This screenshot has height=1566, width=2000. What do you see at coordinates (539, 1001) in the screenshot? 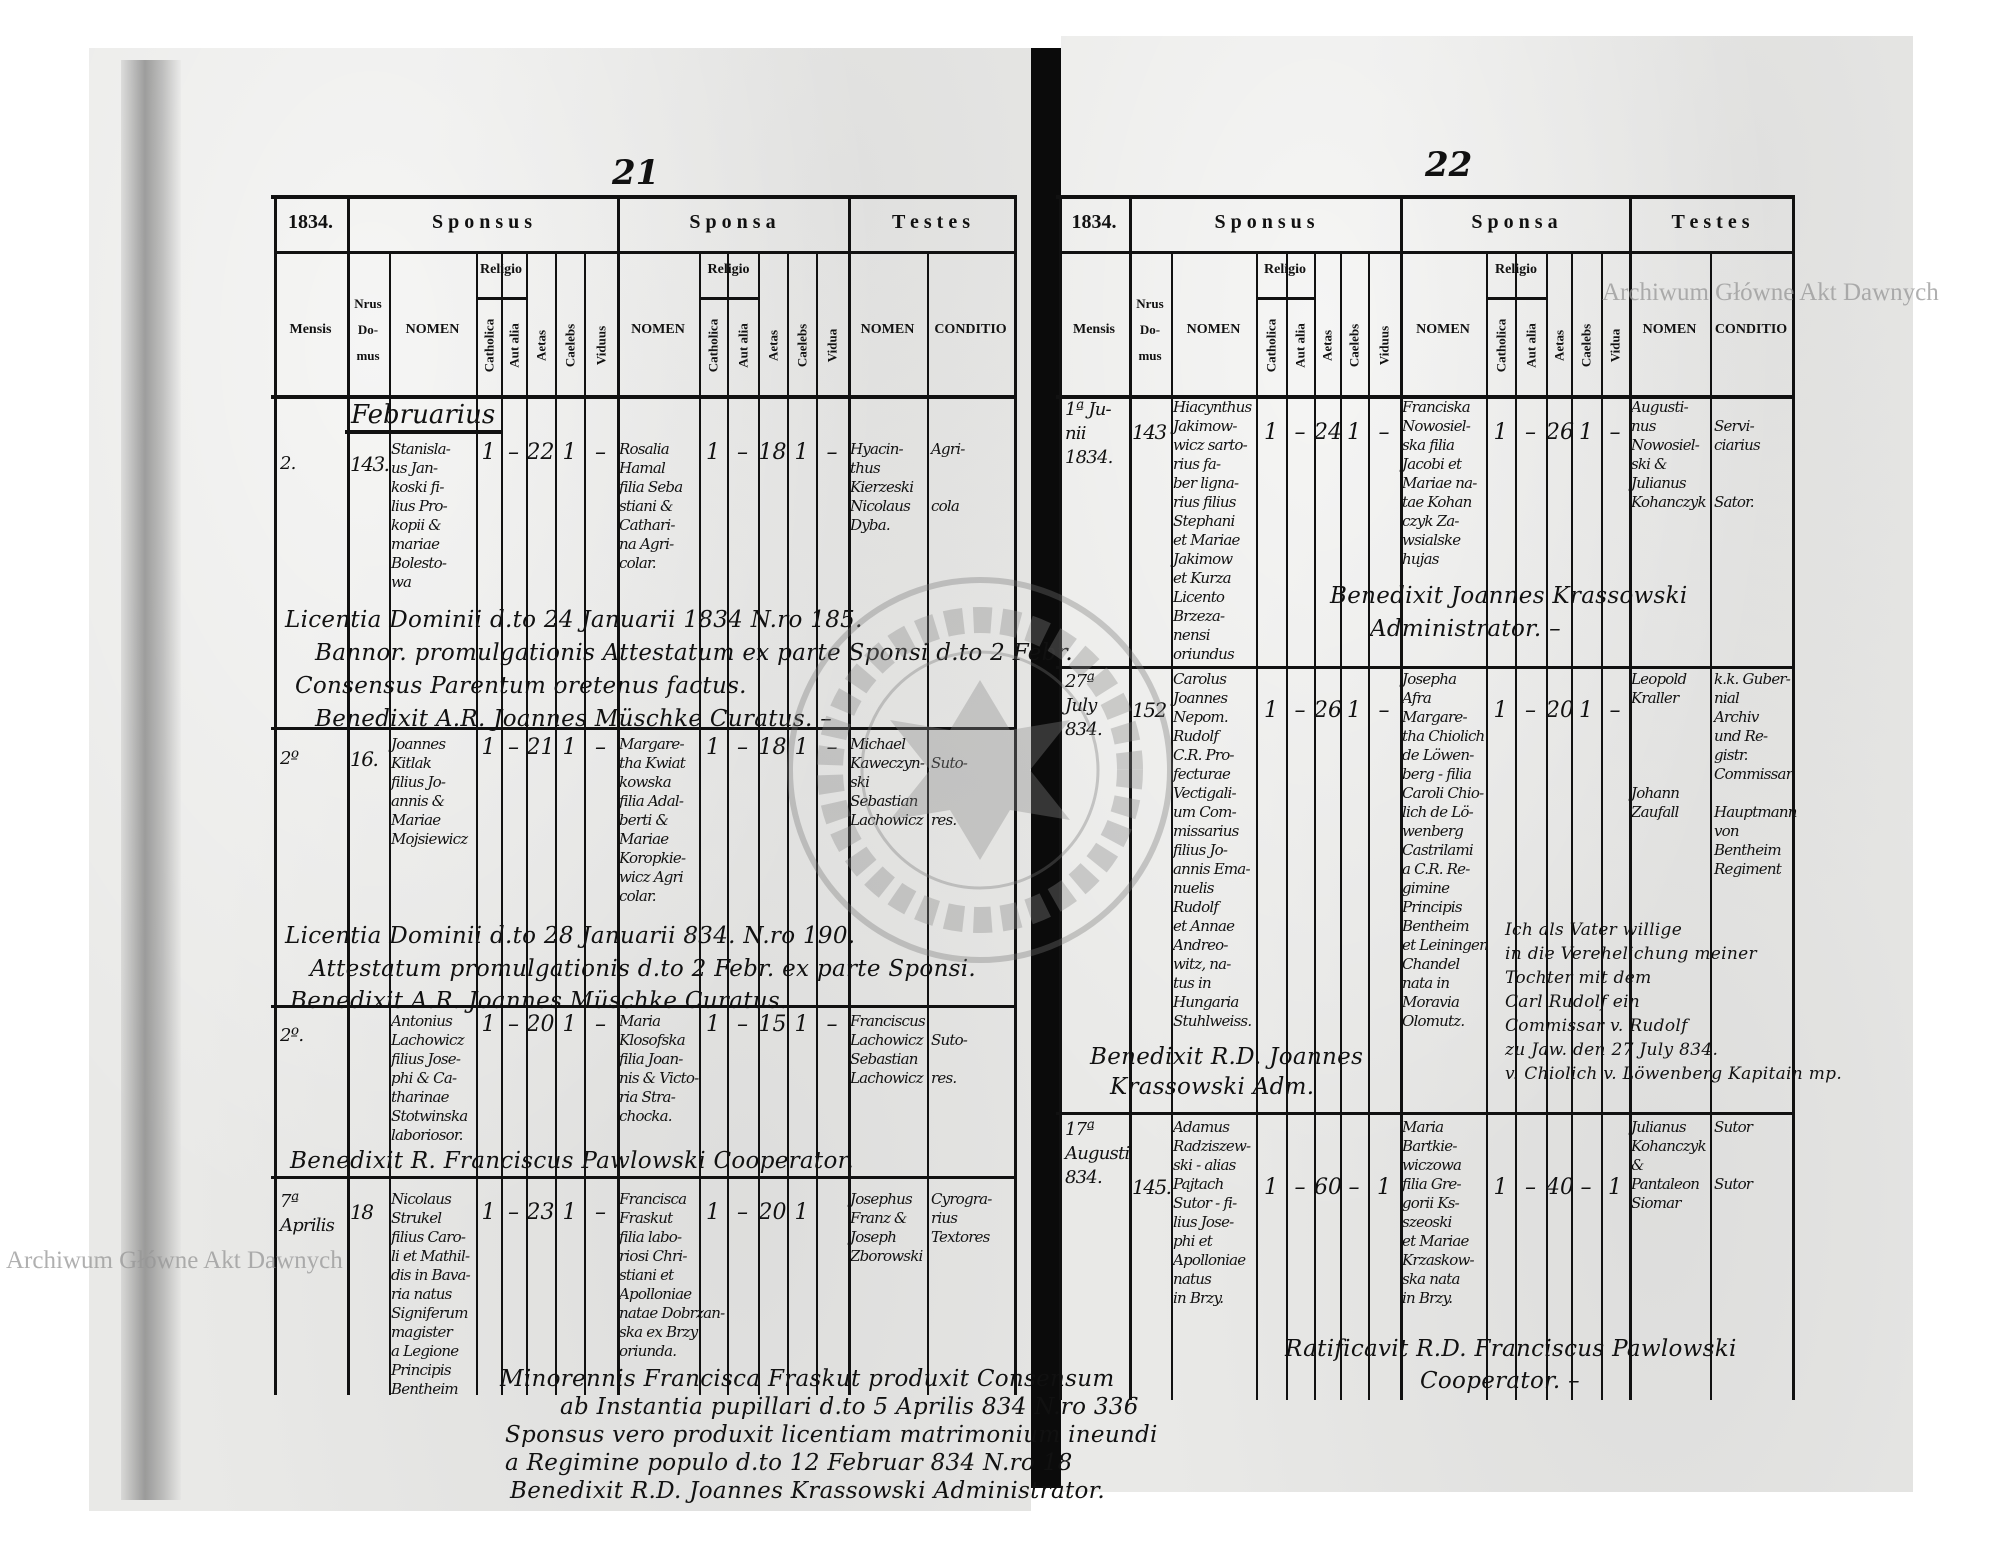
I see `entry-remark: Benedixit A.R. Joannes Müschke Curatus.` at bounding box center [539, 1001].